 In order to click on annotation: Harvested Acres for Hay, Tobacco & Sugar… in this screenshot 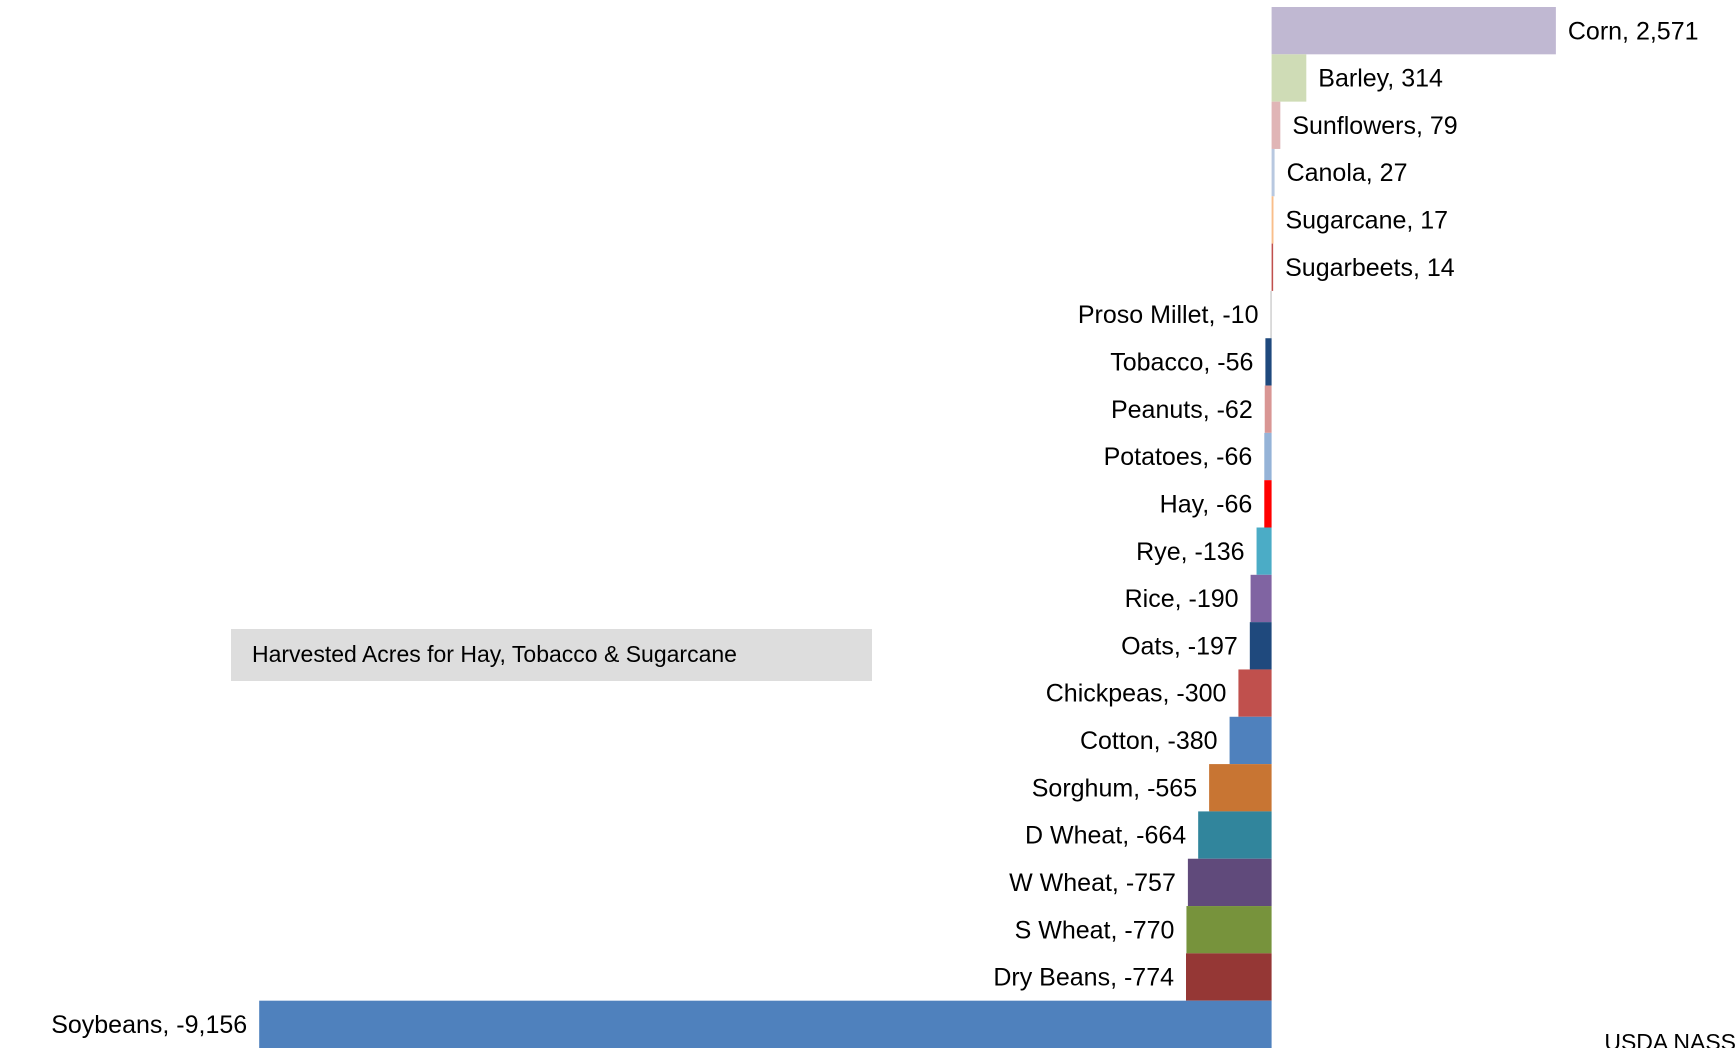, I will do `click(494, 654)`.